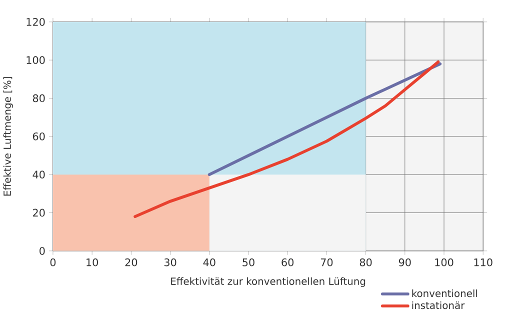  Describe the element at coordinates (404, 262) in the screenshot. I see `x-tick-label: 90` at that location.